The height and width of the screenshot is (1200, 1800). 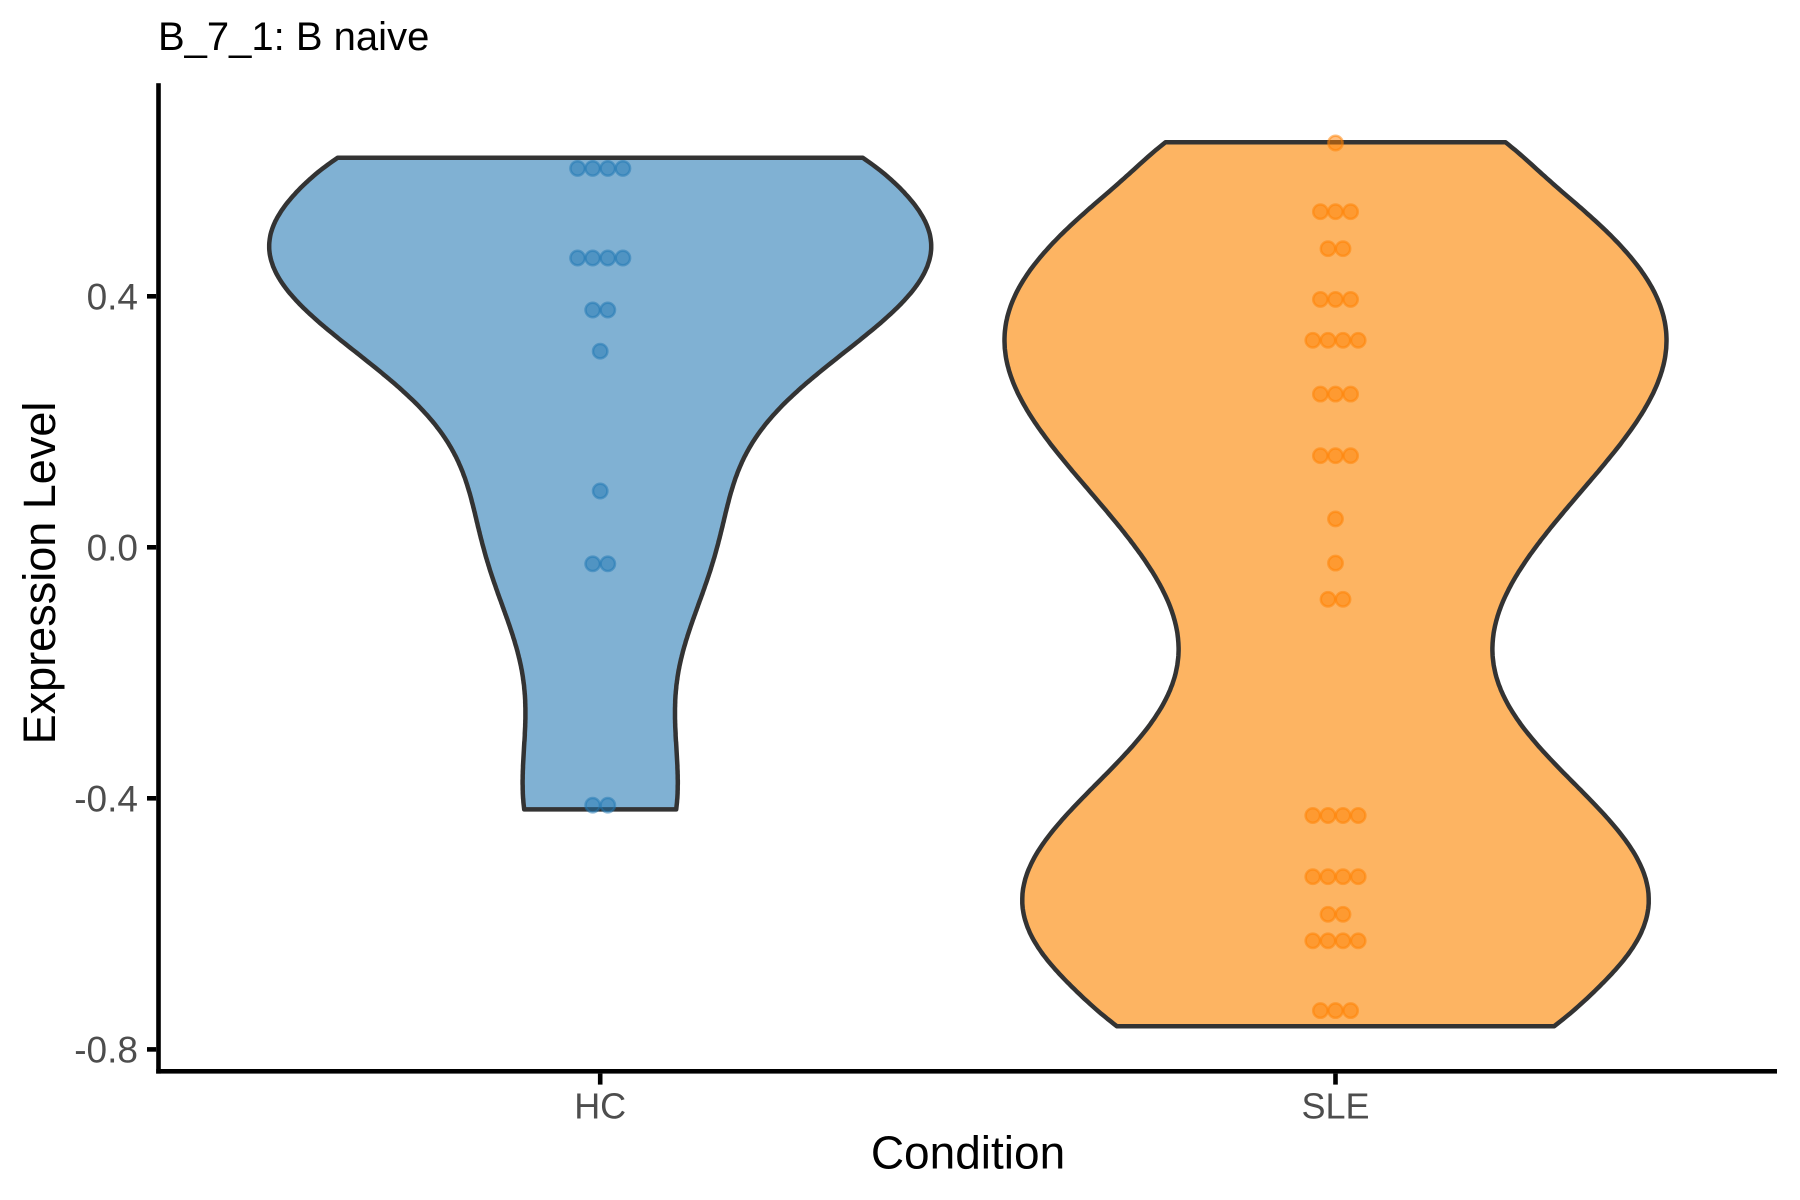 What do you see at coordinates (600, 1106) in the screenshot?
I see `svg-text: HC` at bounding box center [600, 1106].